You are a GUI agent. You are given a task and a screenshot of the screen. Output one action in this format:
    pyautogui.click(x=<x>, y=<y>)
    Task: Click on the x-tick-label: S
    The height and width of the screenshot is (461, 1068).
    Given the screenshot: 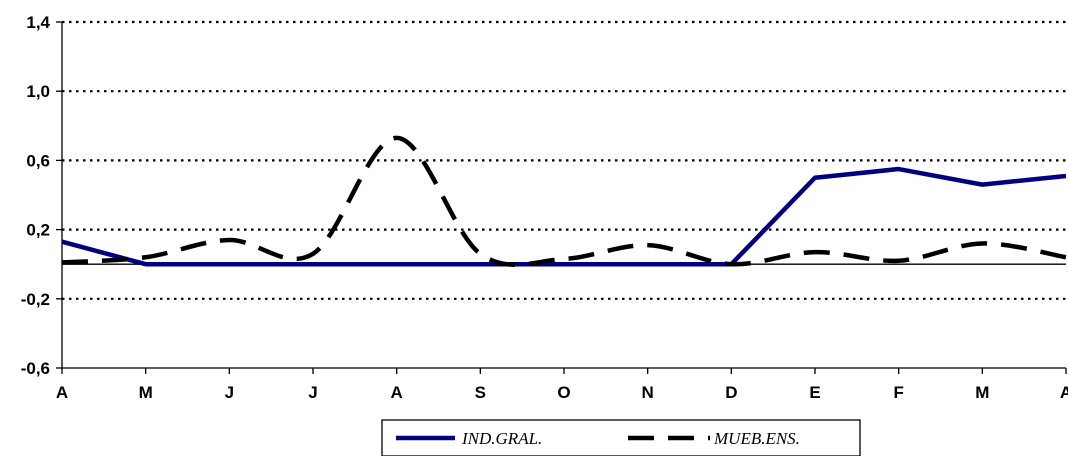 What is the action you would take?
    pyautogui.click(x=480, y=392)
    